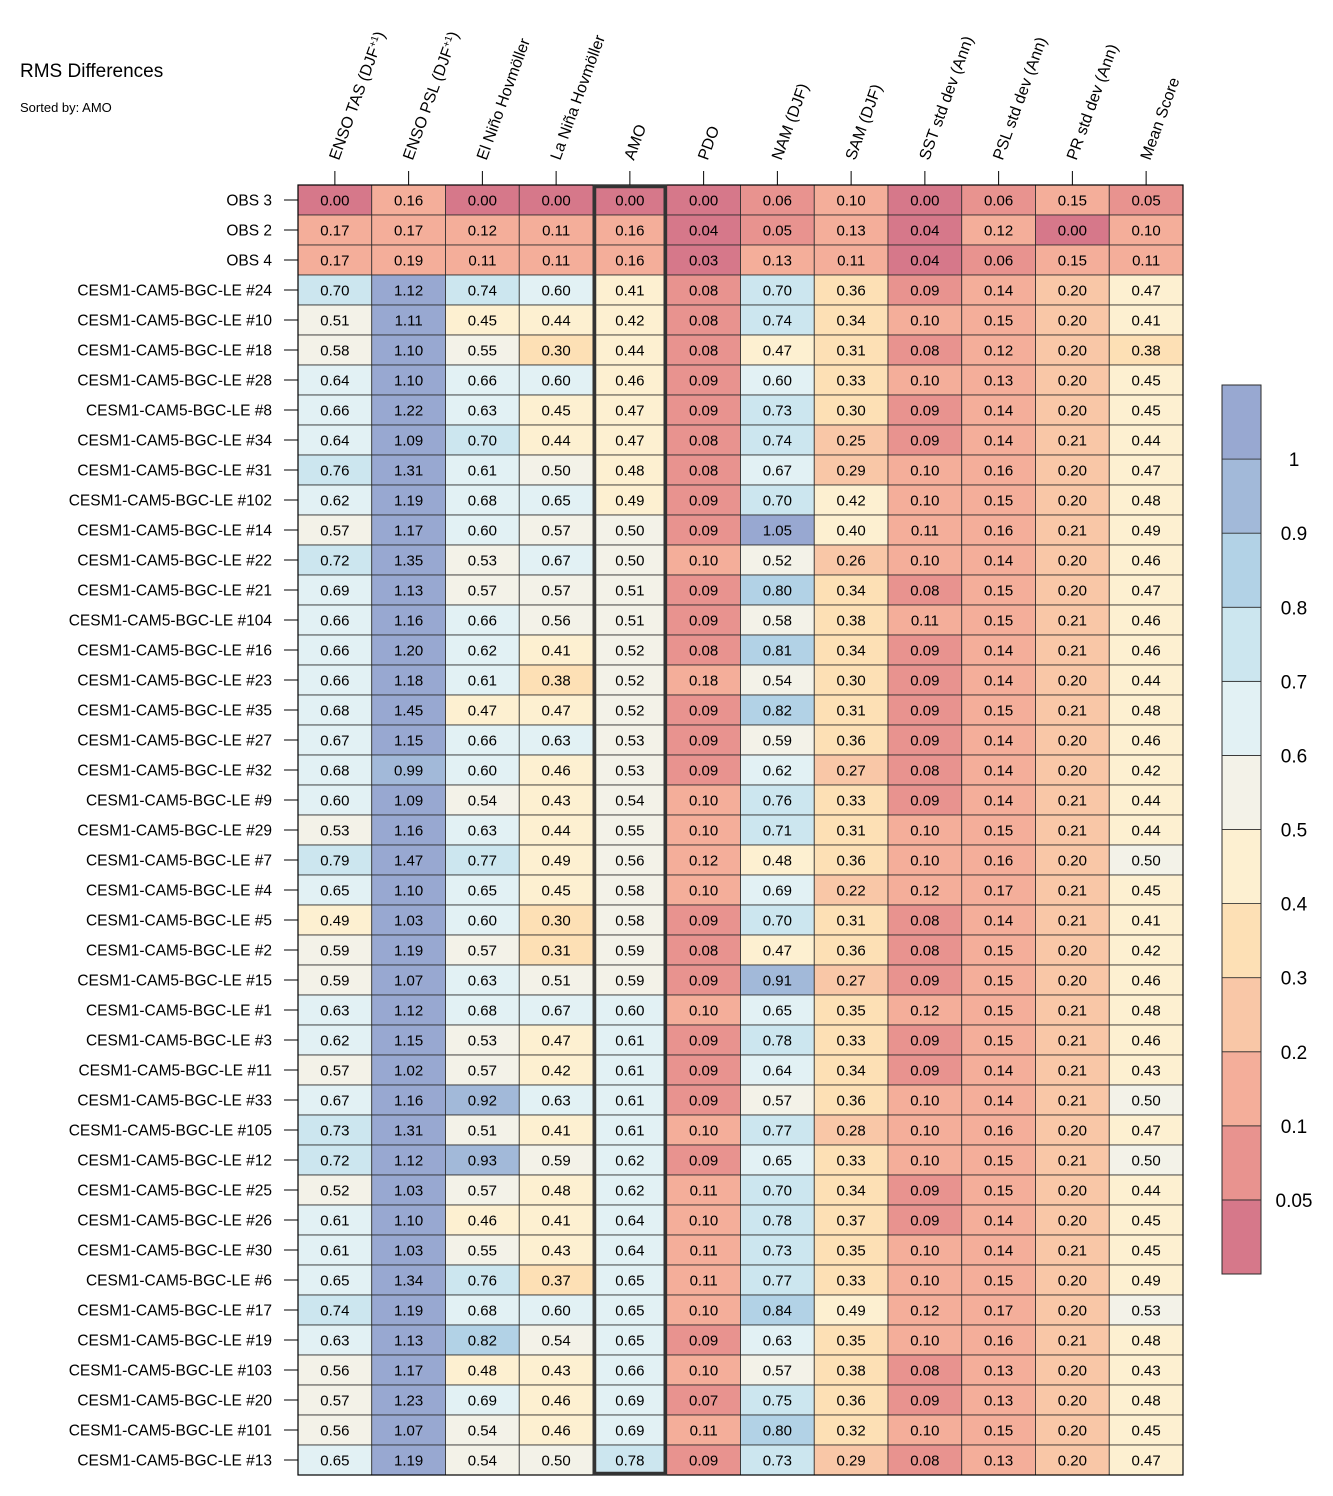  Describe the element at coordinates (704, 1191) in the screenshot. I see `cell-value-label: 0.11` at that location.